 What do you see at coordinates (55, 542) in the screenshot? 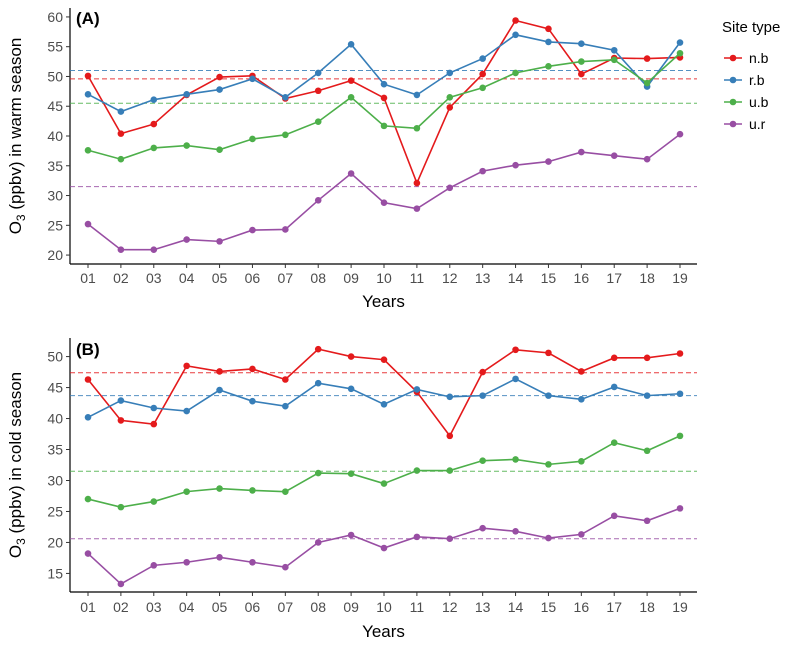
I see `y-tick-label: 20` at bounding box center [55, 542].